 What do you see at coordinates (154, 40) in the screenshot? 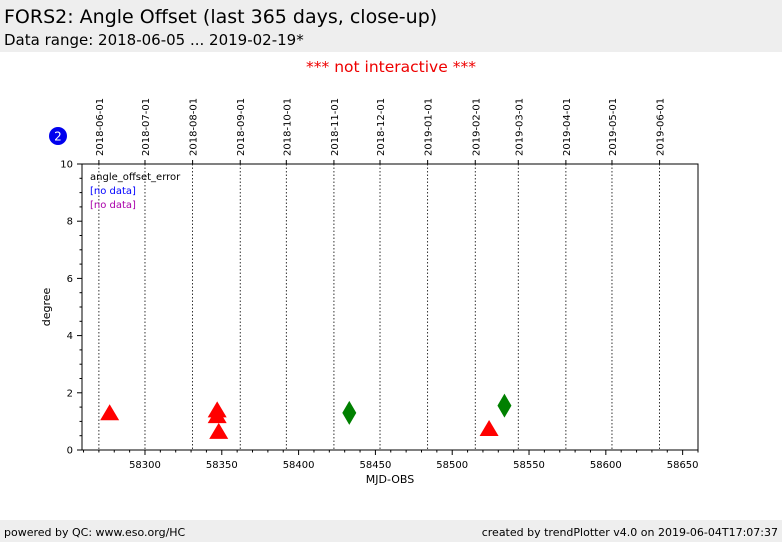
I see `data-range-subtitle: Data range: 2018-06-05 ... 2019-02-19*` at bounding box center [154, 40].